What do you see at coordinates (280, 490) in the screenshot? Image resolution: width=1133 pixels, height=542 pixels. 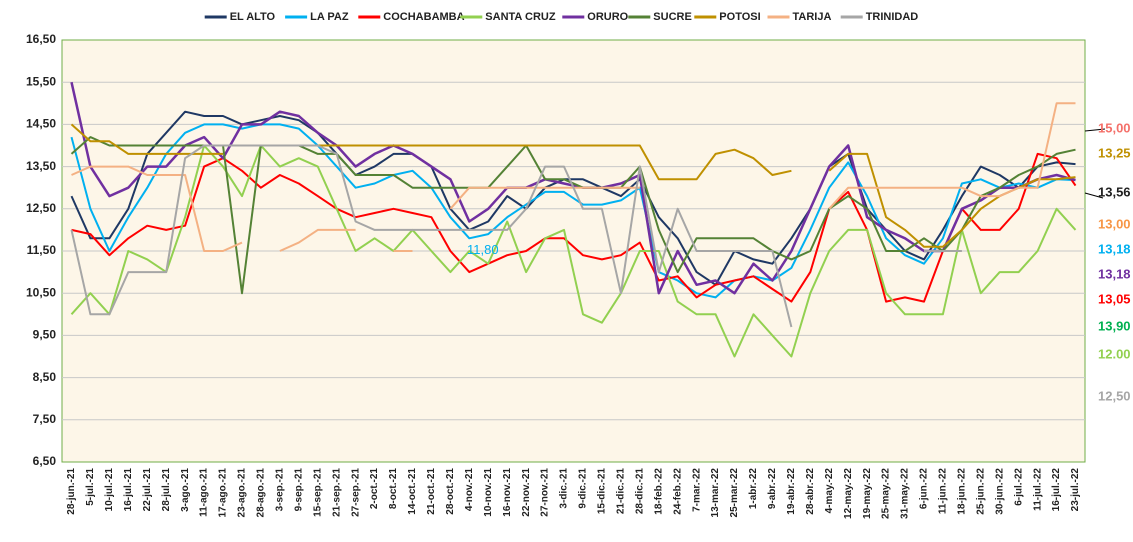 I see `x-tick-label: 3-sep.-21` at bounding box center [280, 490].